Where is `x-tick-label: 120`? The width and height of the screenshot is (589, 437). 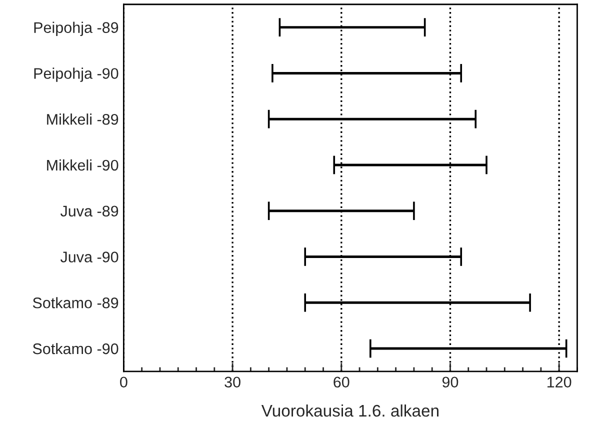
x-tick-label: 120 is located at coordinates (560, 382).